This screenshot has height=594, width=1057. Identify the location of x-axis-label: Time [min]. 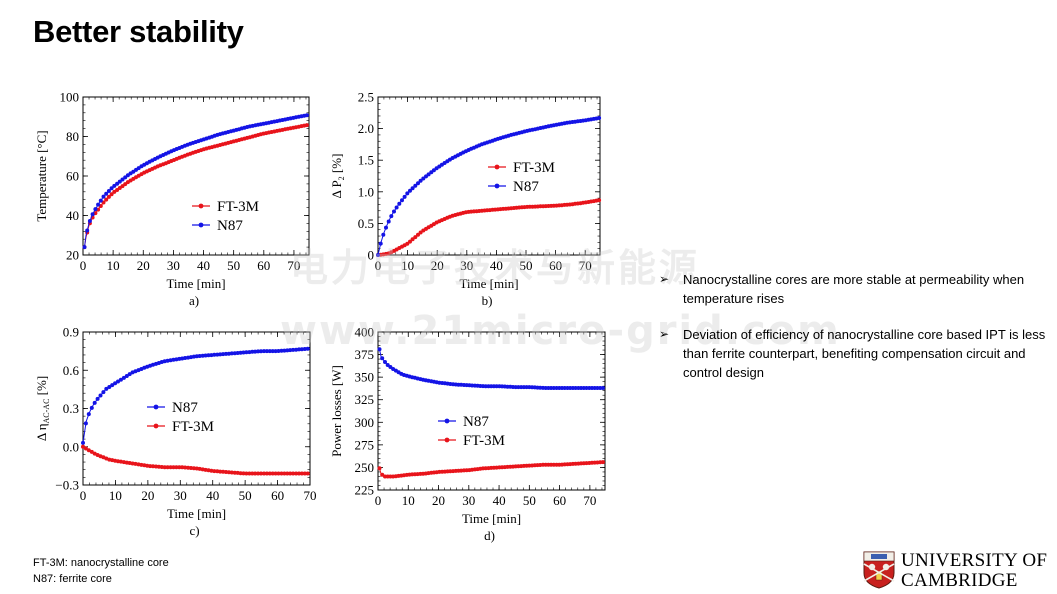
(196, 513).